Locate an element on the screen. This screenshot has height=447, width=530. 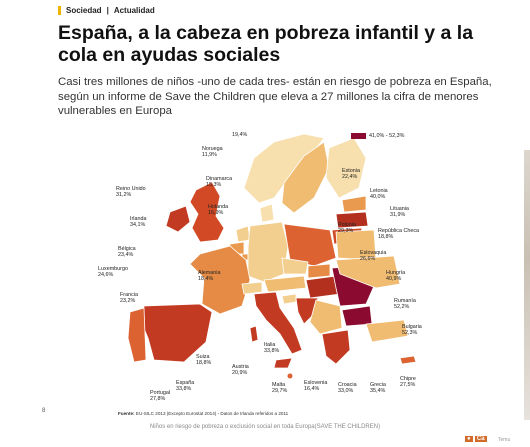
map-legend: 41,0% - 52,3% is located at coordinates (377, 136).